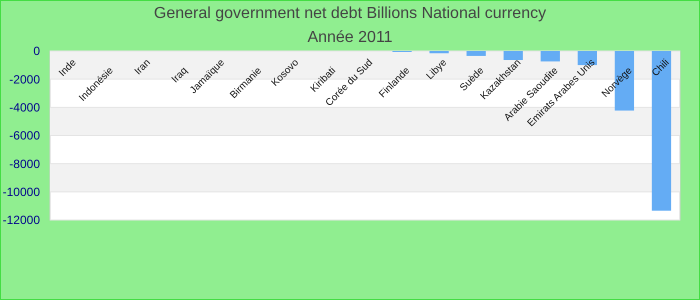  What do you see at coordinates (68, 68) in the screenshot?
I see `x-tick-label: Inde` at bounding box center [68, 68].